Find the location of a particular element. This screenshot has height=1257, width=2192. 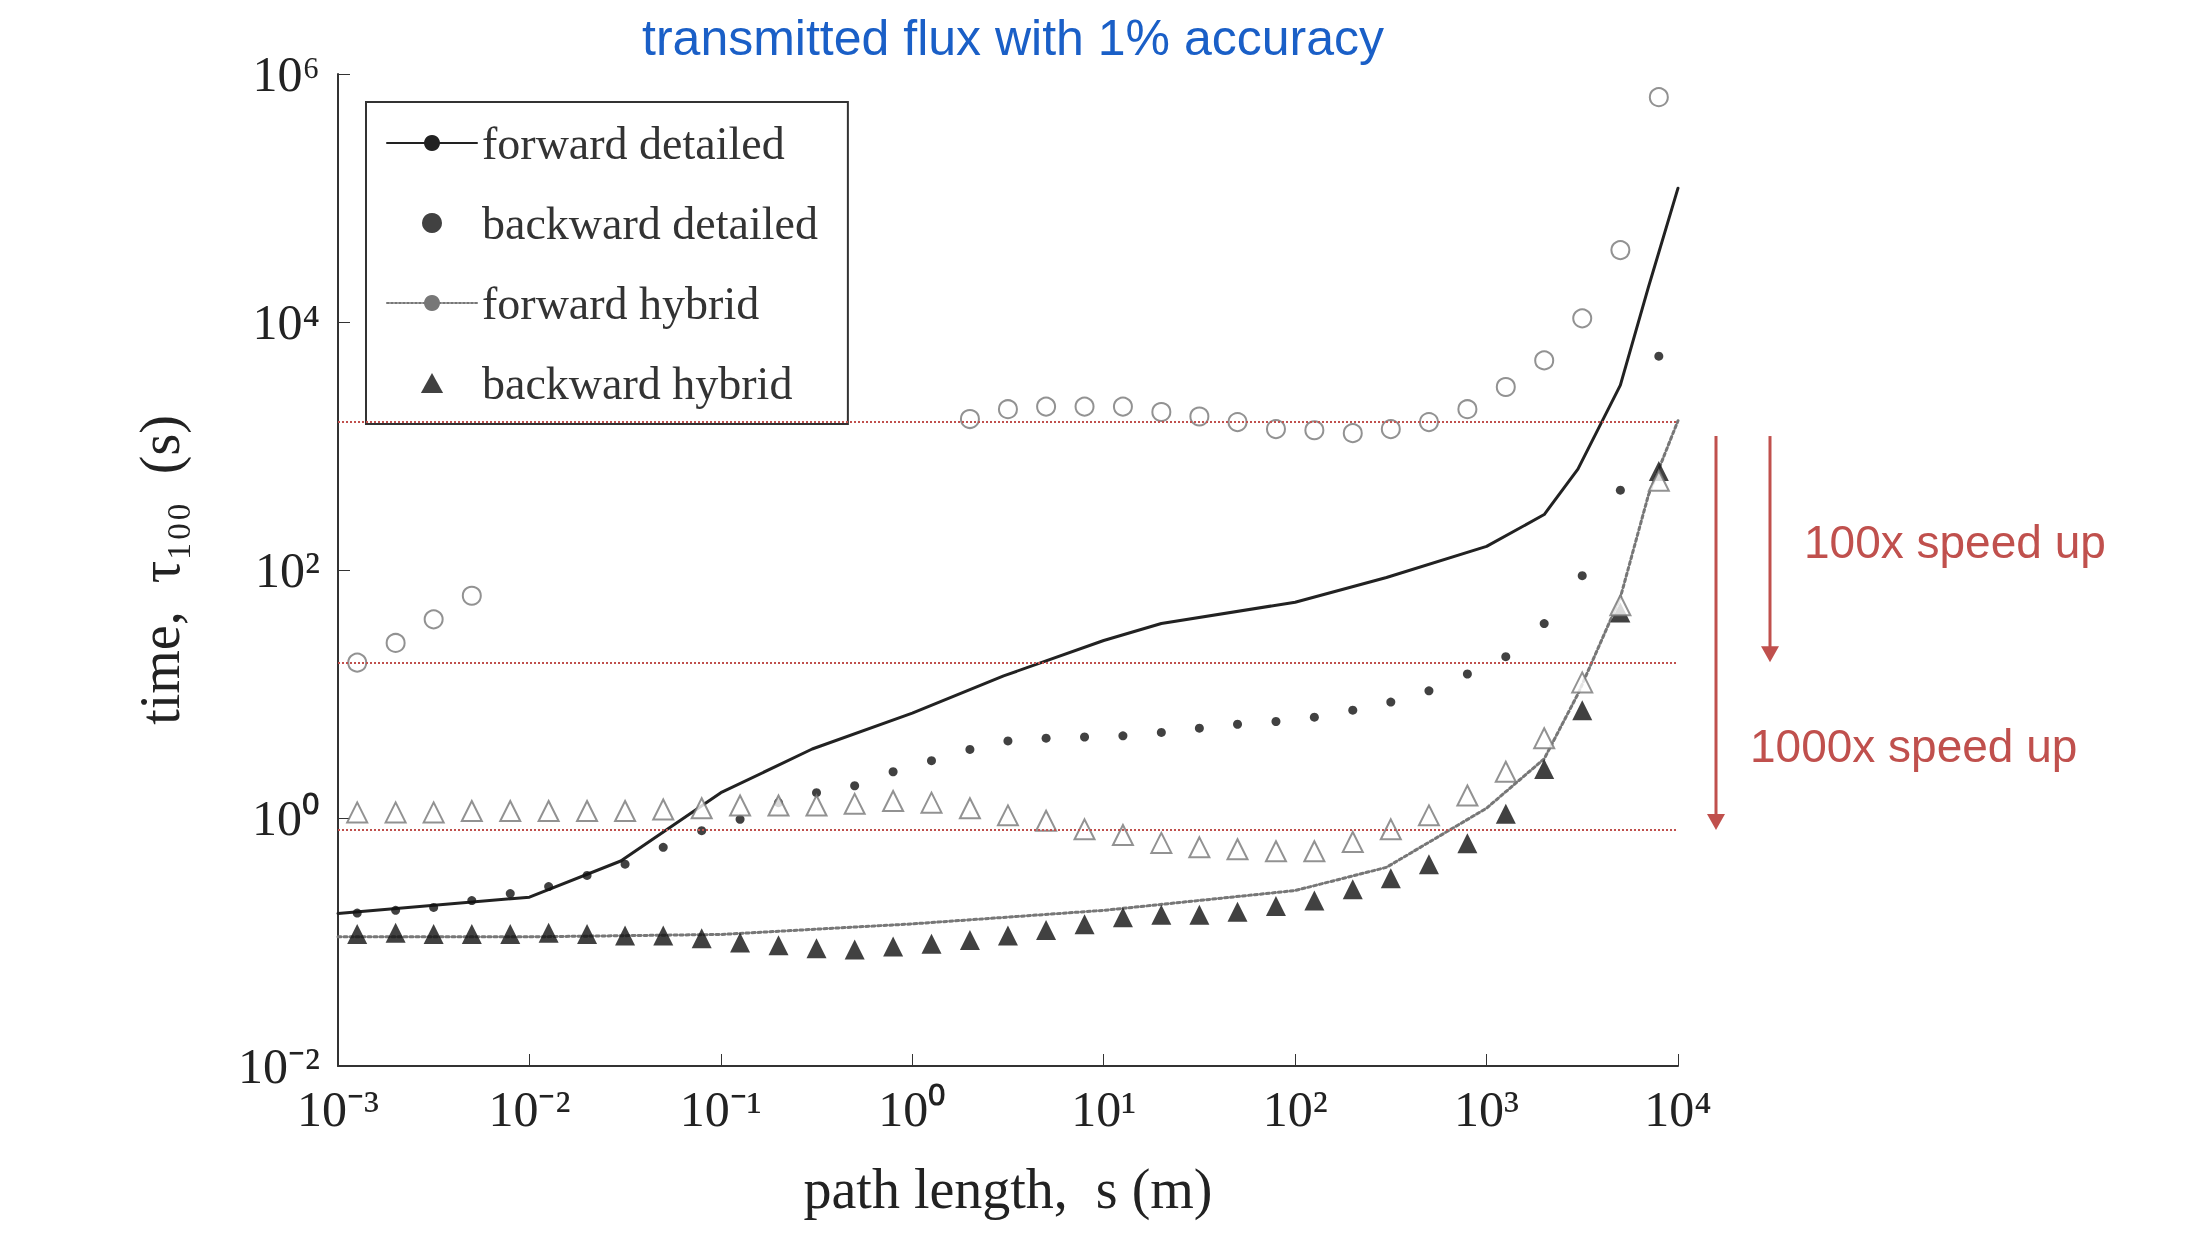

x-tick-label: 10⁰ is located at coordinates (912, 1109).